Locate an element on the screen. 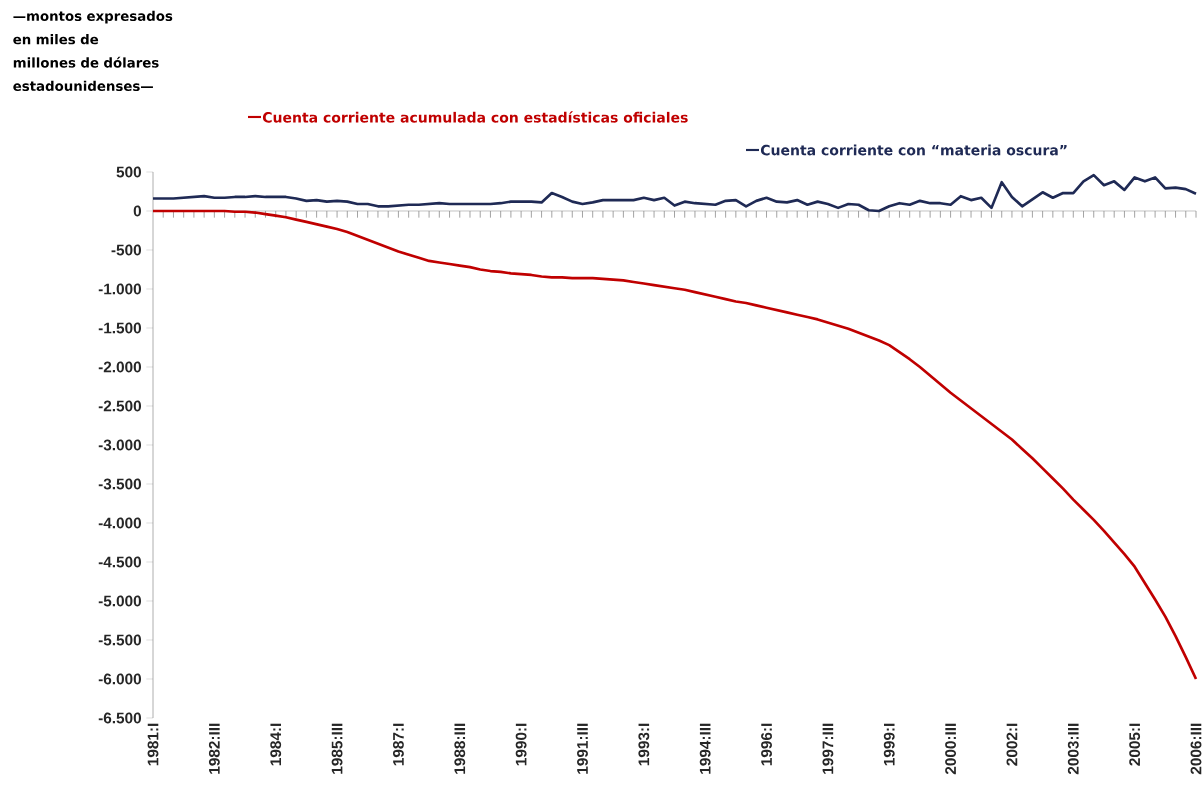  x-tick-label: 1988:III is located at coordinates (460, 748).